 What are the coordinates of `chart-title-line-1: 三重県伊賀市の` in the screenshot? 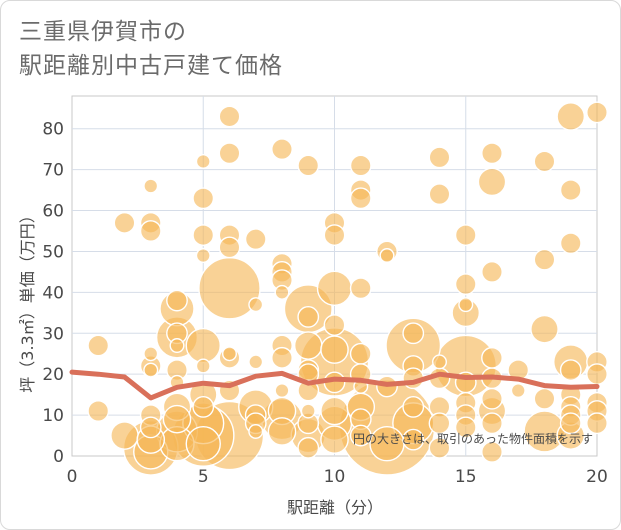 It's located at (103, 32).